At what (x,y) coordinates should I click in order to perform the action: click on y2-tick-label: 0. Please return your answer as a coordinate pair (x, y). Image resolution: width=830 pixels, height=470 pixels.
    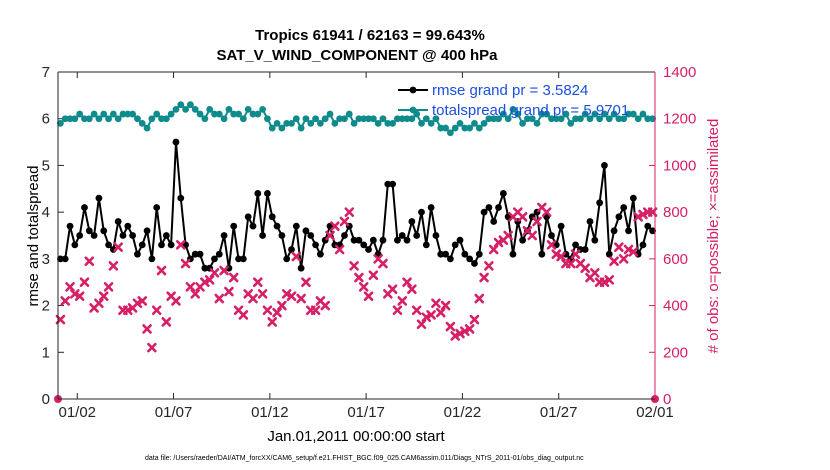
    Looking at the image, I should click on (667, 399).